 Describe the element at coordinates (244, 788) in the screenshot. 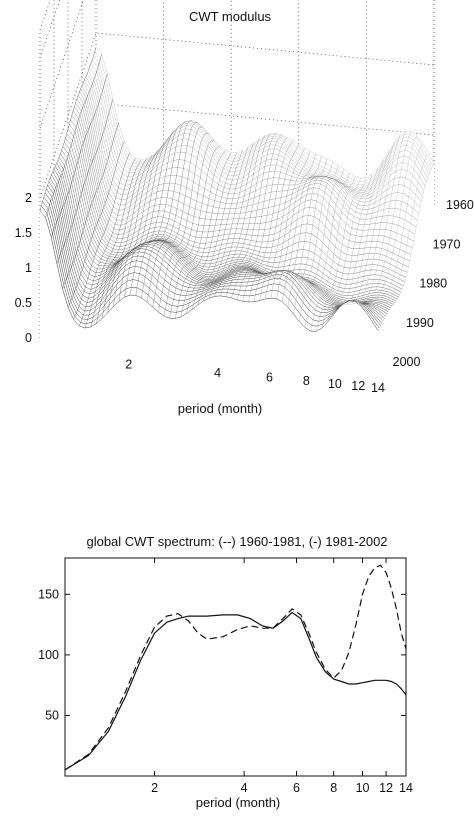

I see `x-tick-label: 4` at that location.